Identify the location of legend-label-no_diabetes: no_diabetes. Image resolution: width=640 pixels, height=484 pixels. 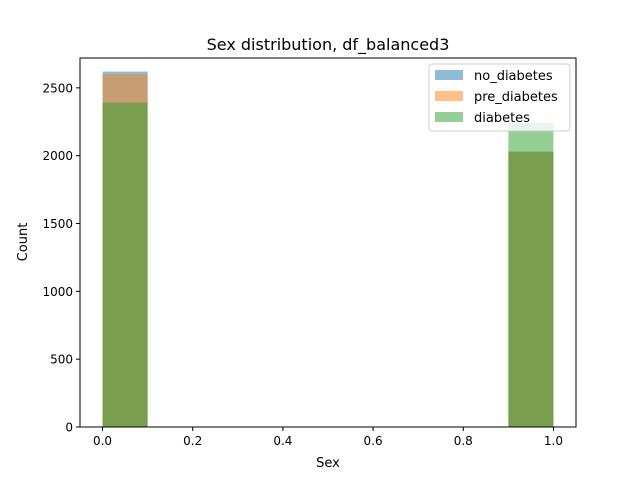
(513, 76).